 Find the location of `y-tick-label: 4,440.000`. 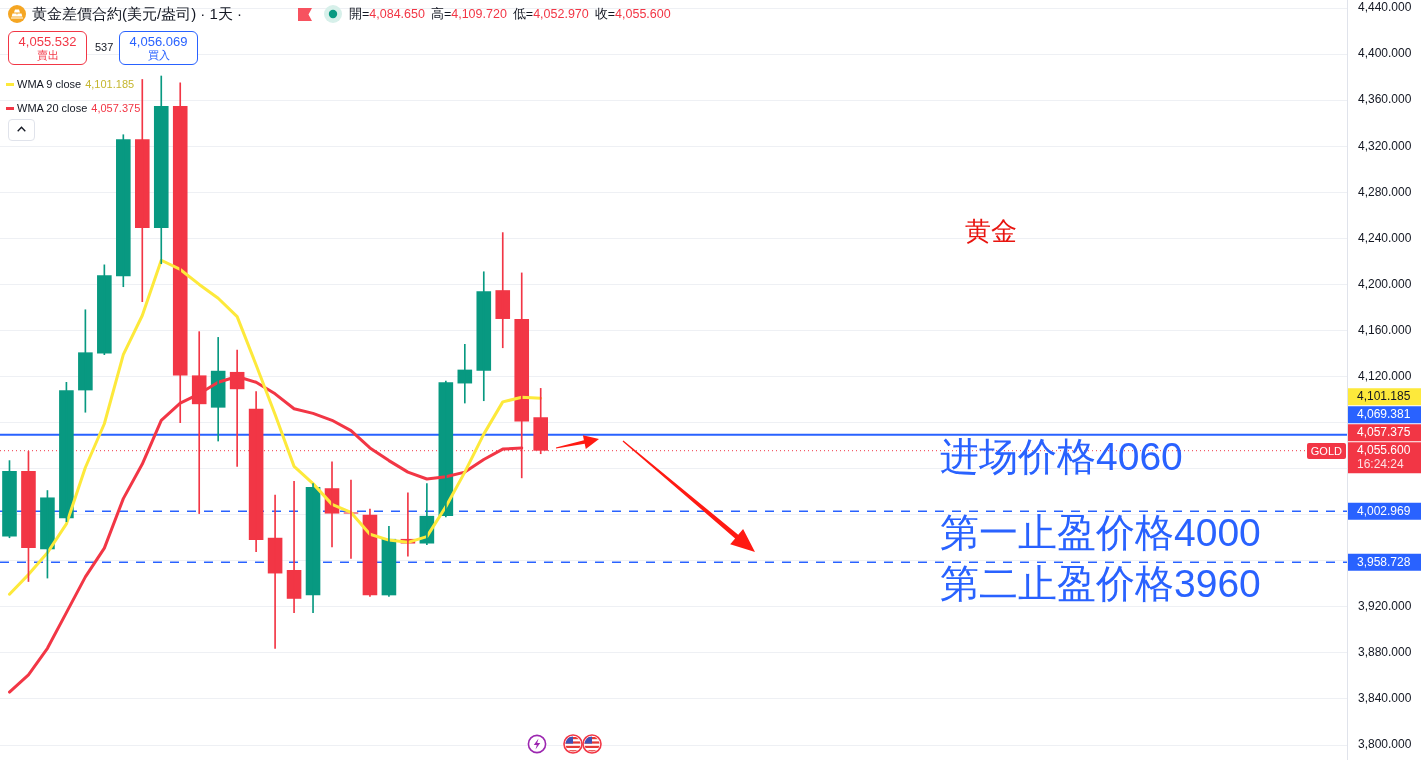

y-tick-label: 4,440.000 is located at coordinates (1385, 7).